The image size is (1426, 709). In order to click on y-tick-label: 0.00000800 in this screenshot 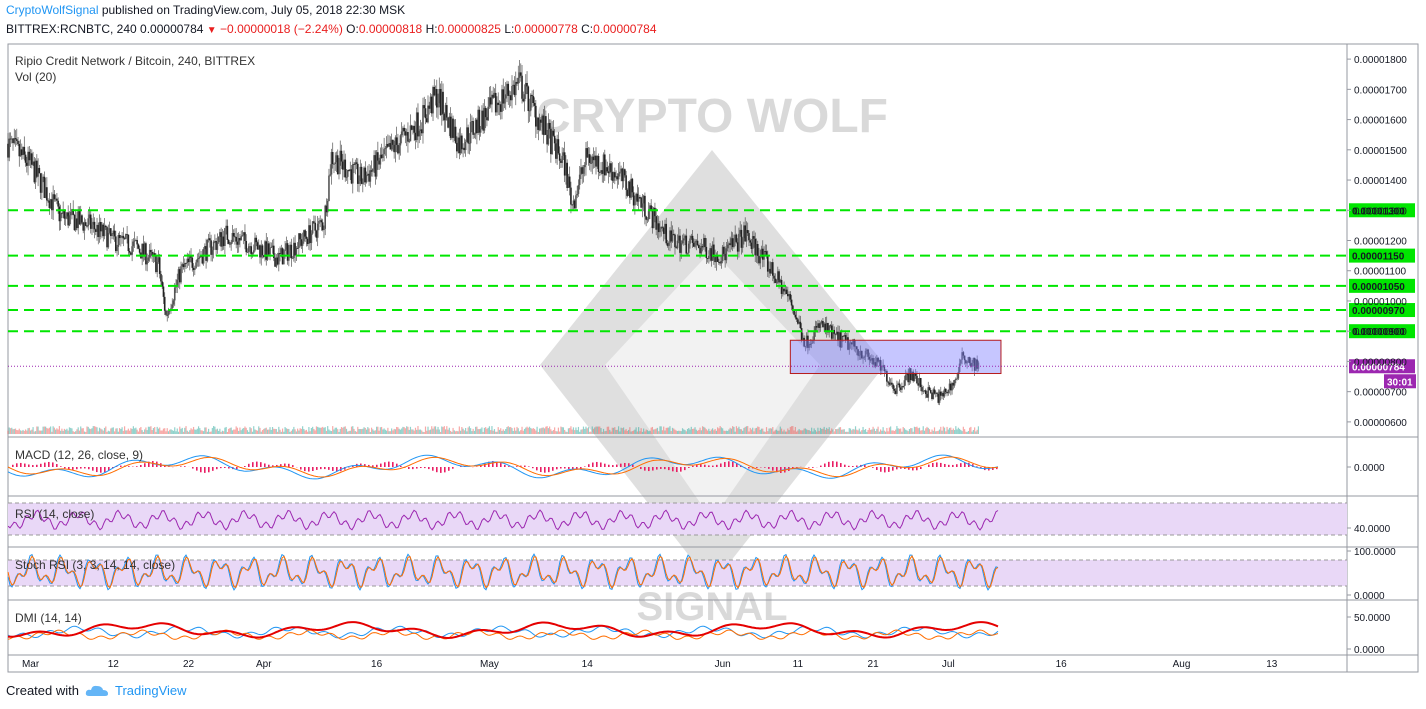, I will do `click(1380, 362)`.